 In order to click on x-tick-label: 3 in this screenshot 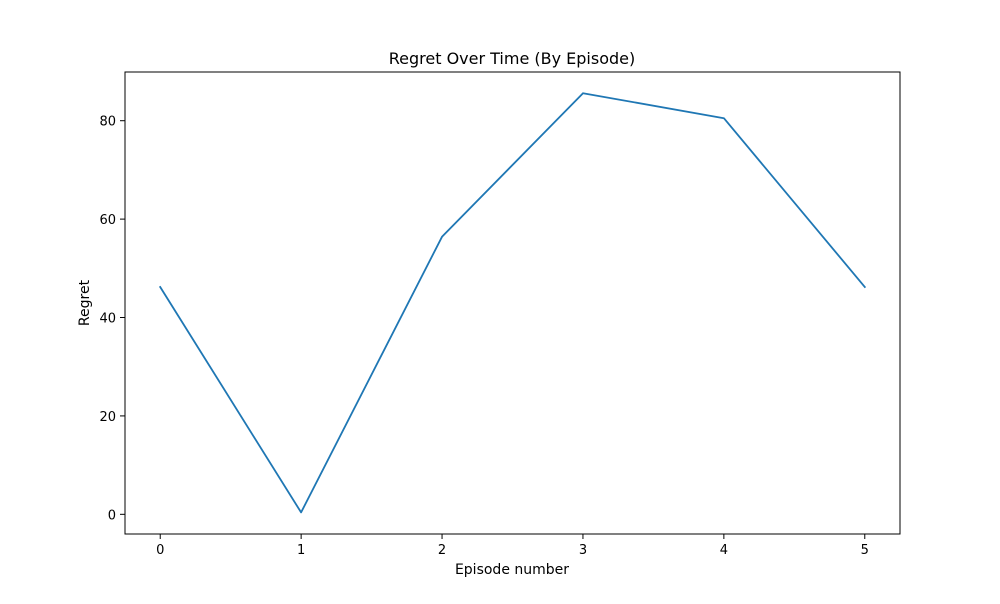, I will do `click(583, 550)`.